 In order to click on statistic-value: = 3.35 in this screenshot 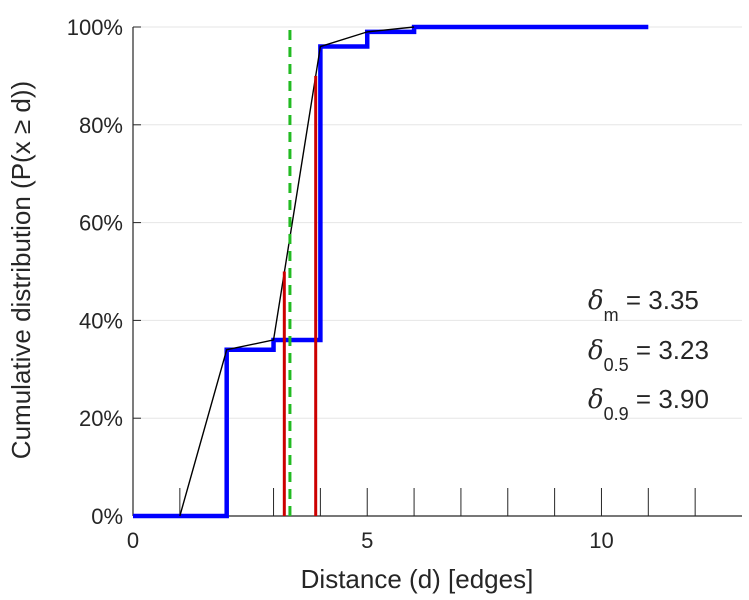, I will do `click(659, 300)`.